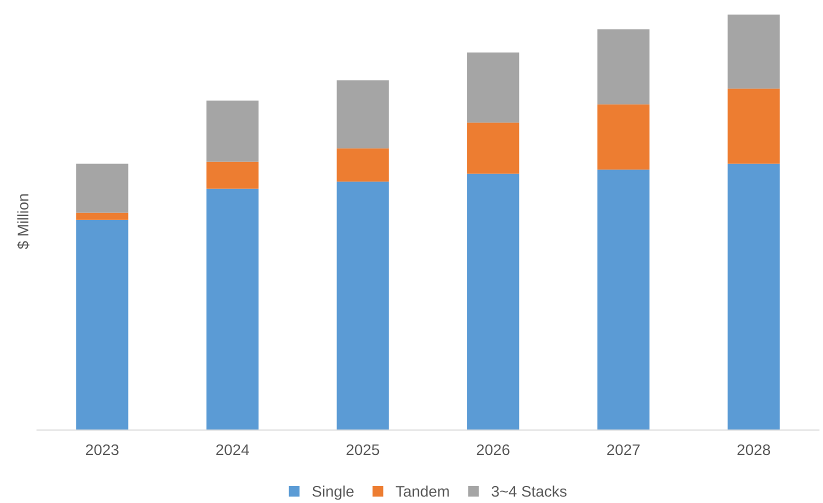 Image resolution: width=823 pixels, height=503 pixels. What do you see at coordinates (623, 450) in the screenshot?
I see `x-tick-label: 2027` at bounding box center [623, 450].